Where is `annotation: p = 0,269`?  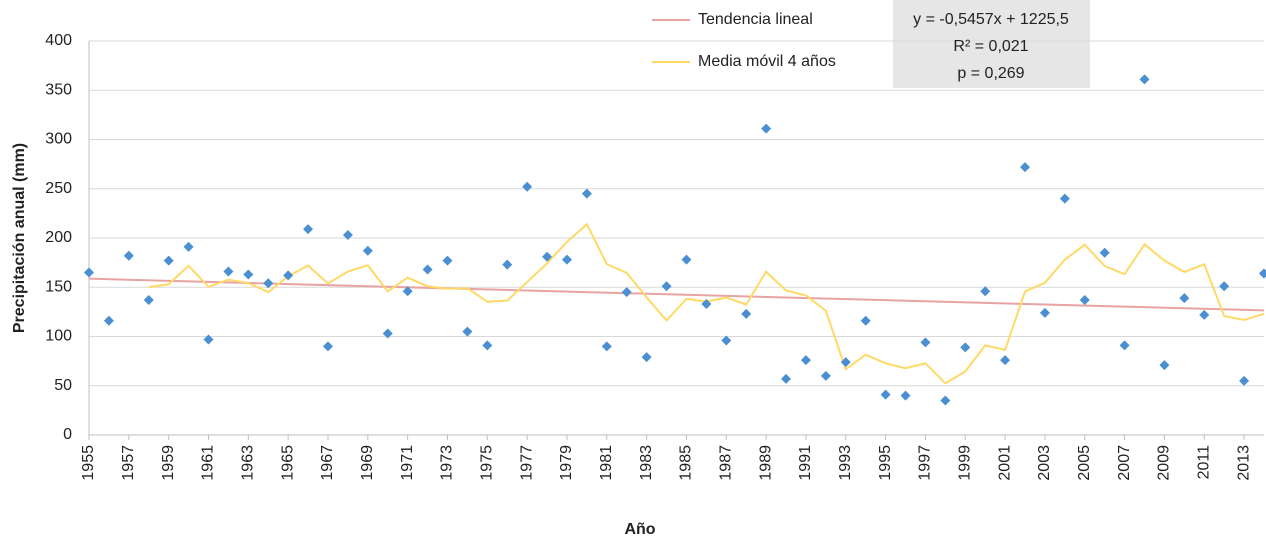
annotation: p = 0,269 is located at coordinates (990, 73).